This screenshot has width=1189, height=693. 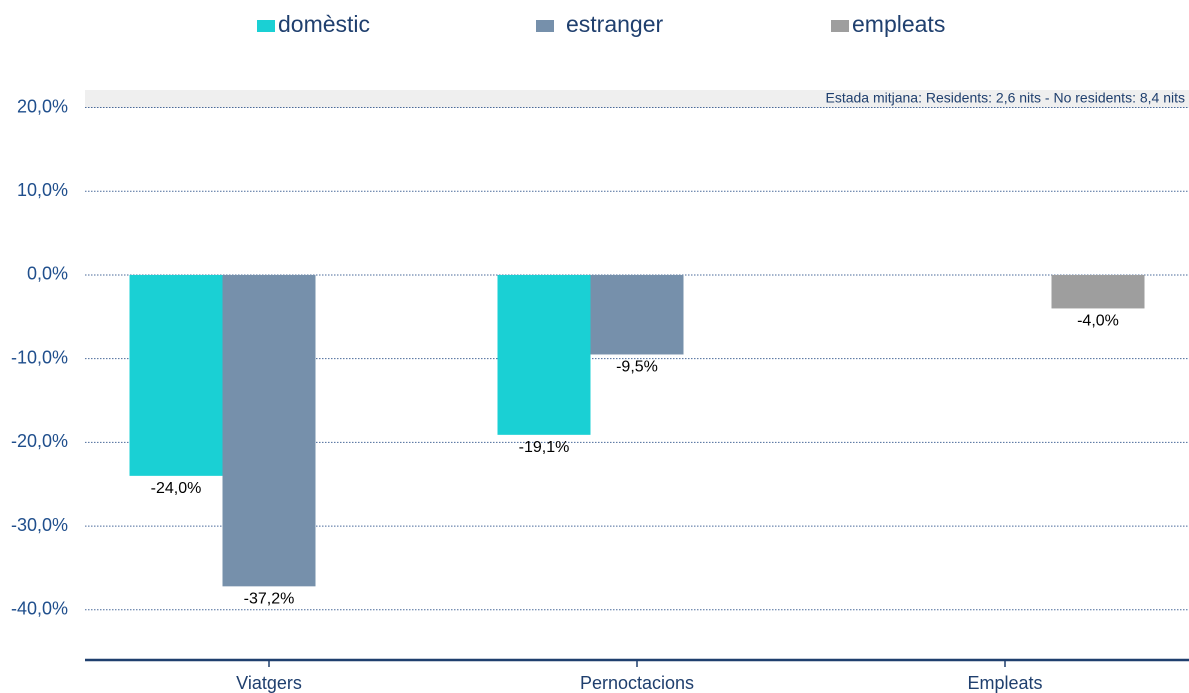 I want to click on y-tick-label: -40,0%, so click(x=39, y=609).